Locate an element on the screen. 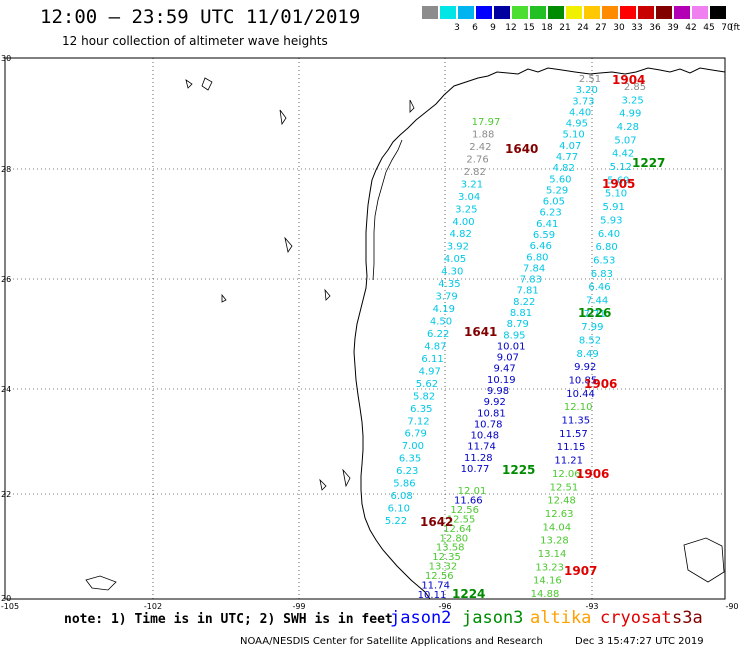  track-a-value: 4.19 is located at coordinates (444, 309).